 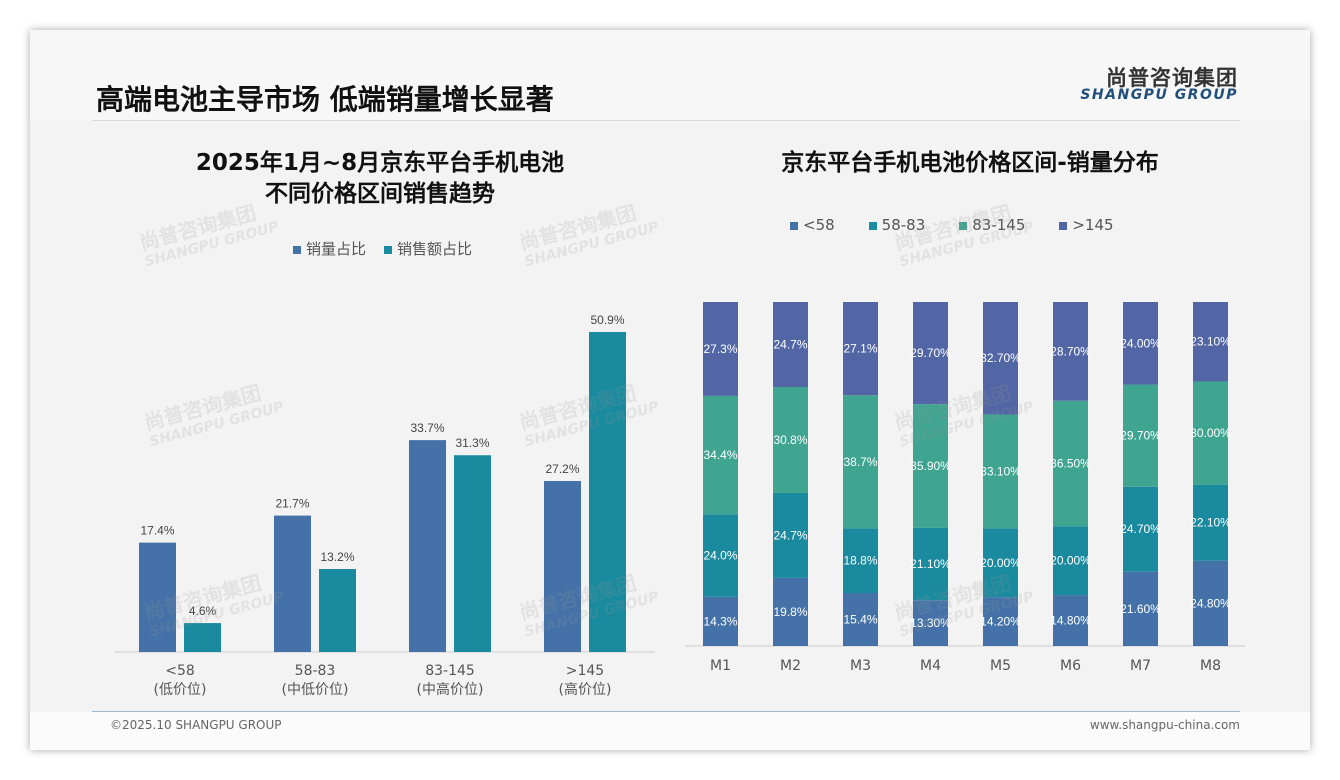 I want to click on x-tick-label: M5, so click(x=1000, y=666).